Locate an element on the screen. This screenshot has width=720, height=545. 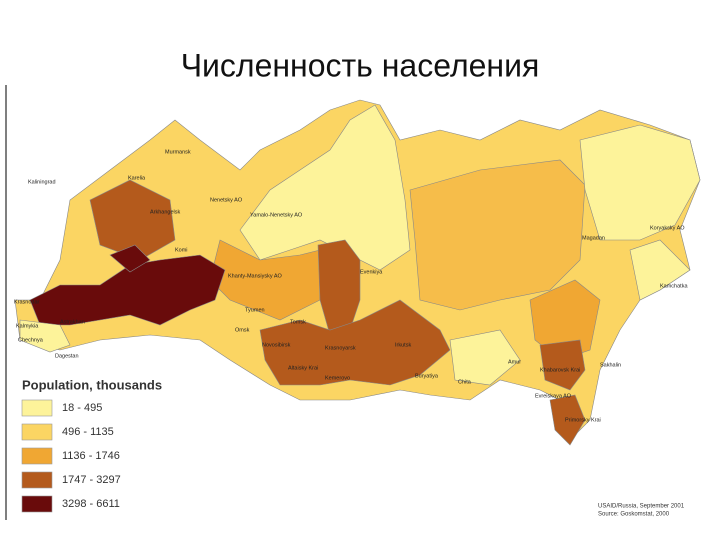
map-label: Kalmykia is located at coordinates (27, 326).